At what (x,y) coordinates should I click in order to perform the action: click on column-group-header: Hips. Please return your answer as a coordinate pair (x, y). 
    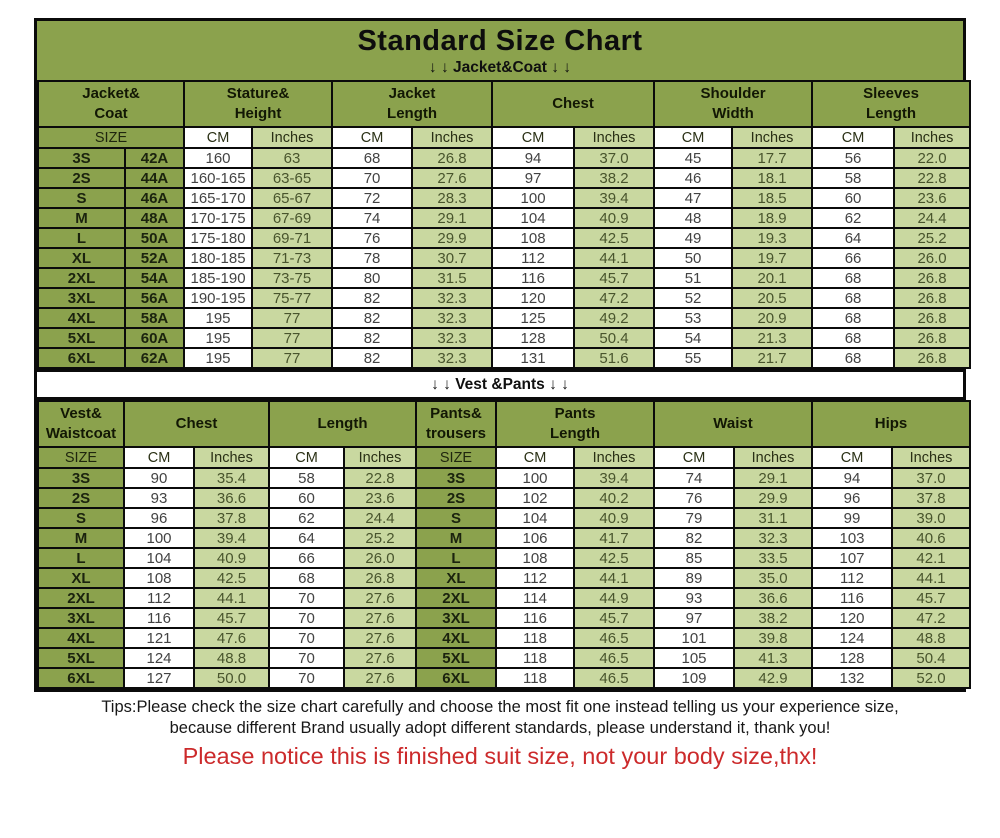
    Looking at the image, I should click on (891, 424).